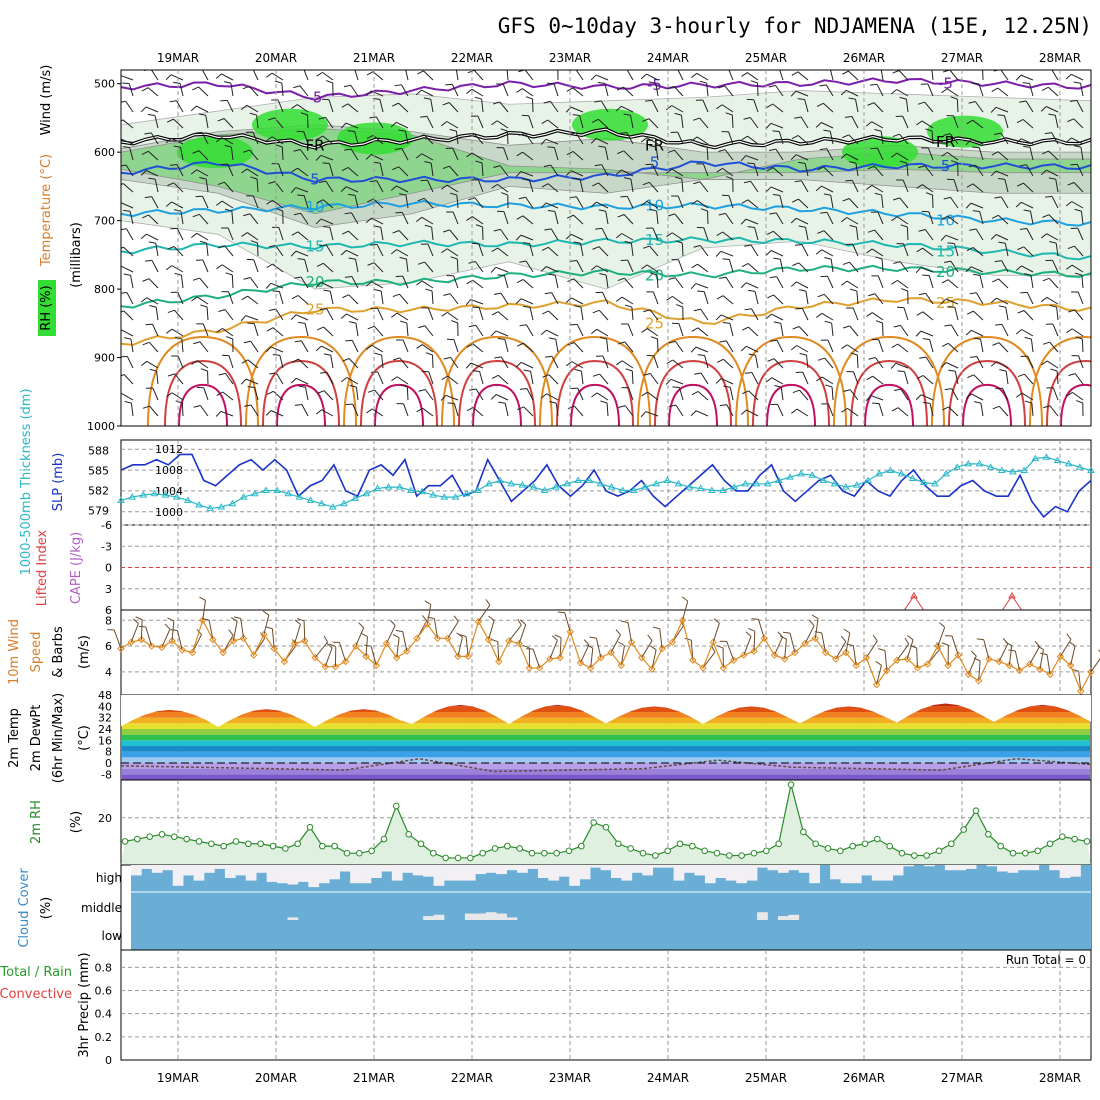  Describe the element at coordinates (14, 738) in the screenshot. I see `y-axis-label: 2m Temp` at that location.